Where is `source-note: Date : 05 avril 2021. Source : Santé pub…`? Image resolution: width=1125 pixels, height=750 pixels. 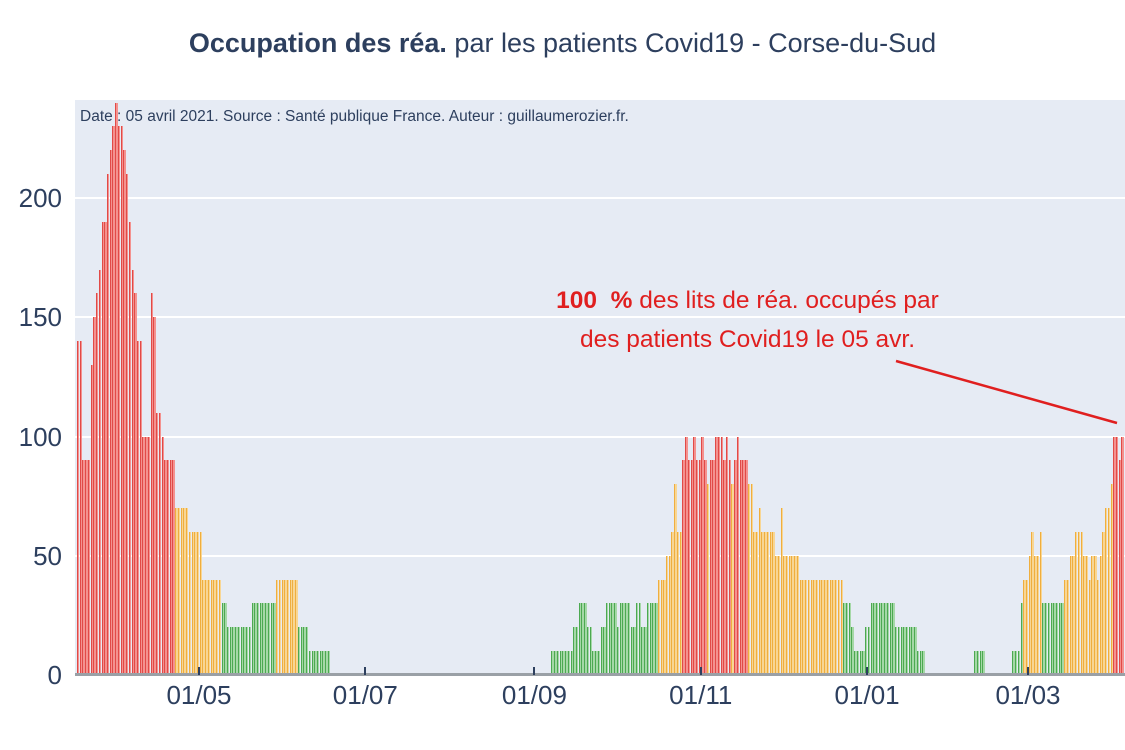 source-note: Date : 05 avril 2021. Source : Santé pub… is located at coordinates (354, 116).